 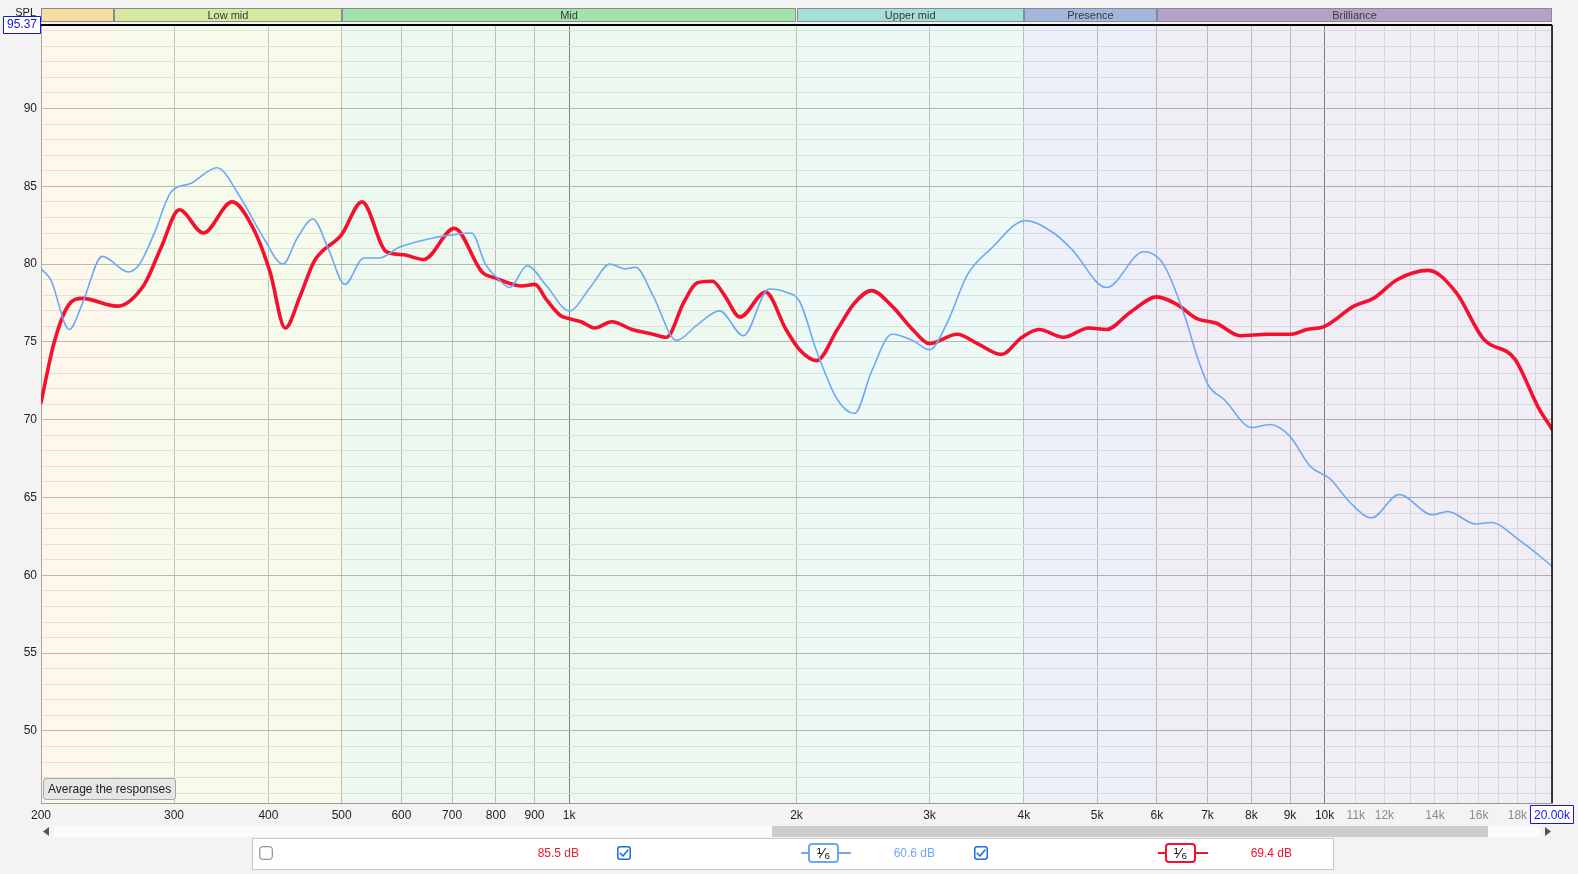 What do you see at coordinates (534, 814) in the screenshot?
I see `x-tick-label: 900` at bounding box center [534, 814].